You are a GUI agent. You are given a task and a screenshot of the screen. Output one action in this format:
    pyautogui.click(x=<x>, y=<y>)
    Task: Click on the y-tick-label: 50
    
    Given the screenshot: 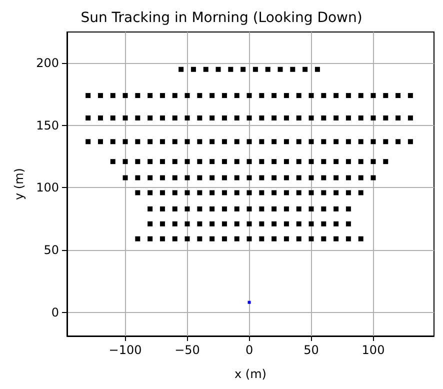 What is the action you would take?
    pyautogui.click(x=51, y=250)
    